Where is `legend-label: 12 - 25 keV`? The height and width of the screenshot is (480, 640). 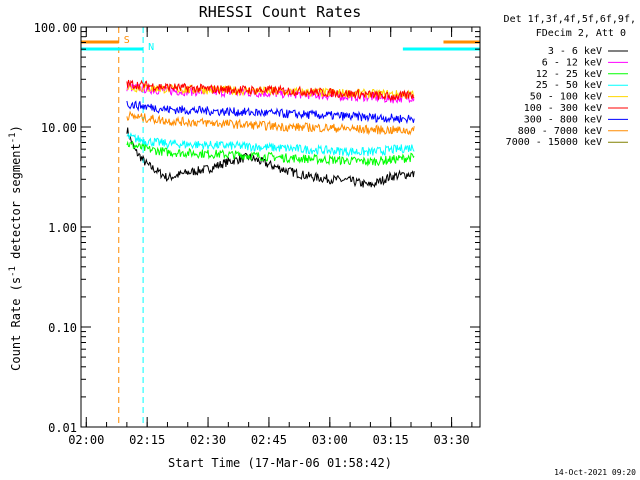
legend-label: 12 - 25 keV is located at coordinates (569, 74).